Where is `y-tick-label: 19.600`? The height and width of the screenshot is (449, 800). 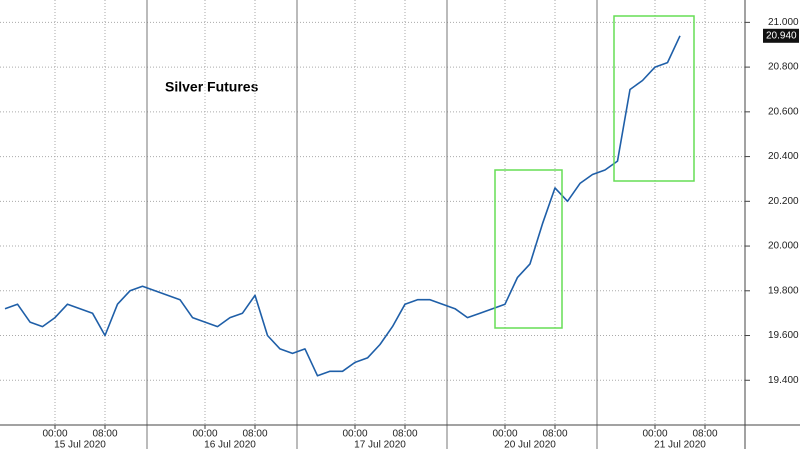 y-tick-label: 19.600 is located at coordinates (783, 335).